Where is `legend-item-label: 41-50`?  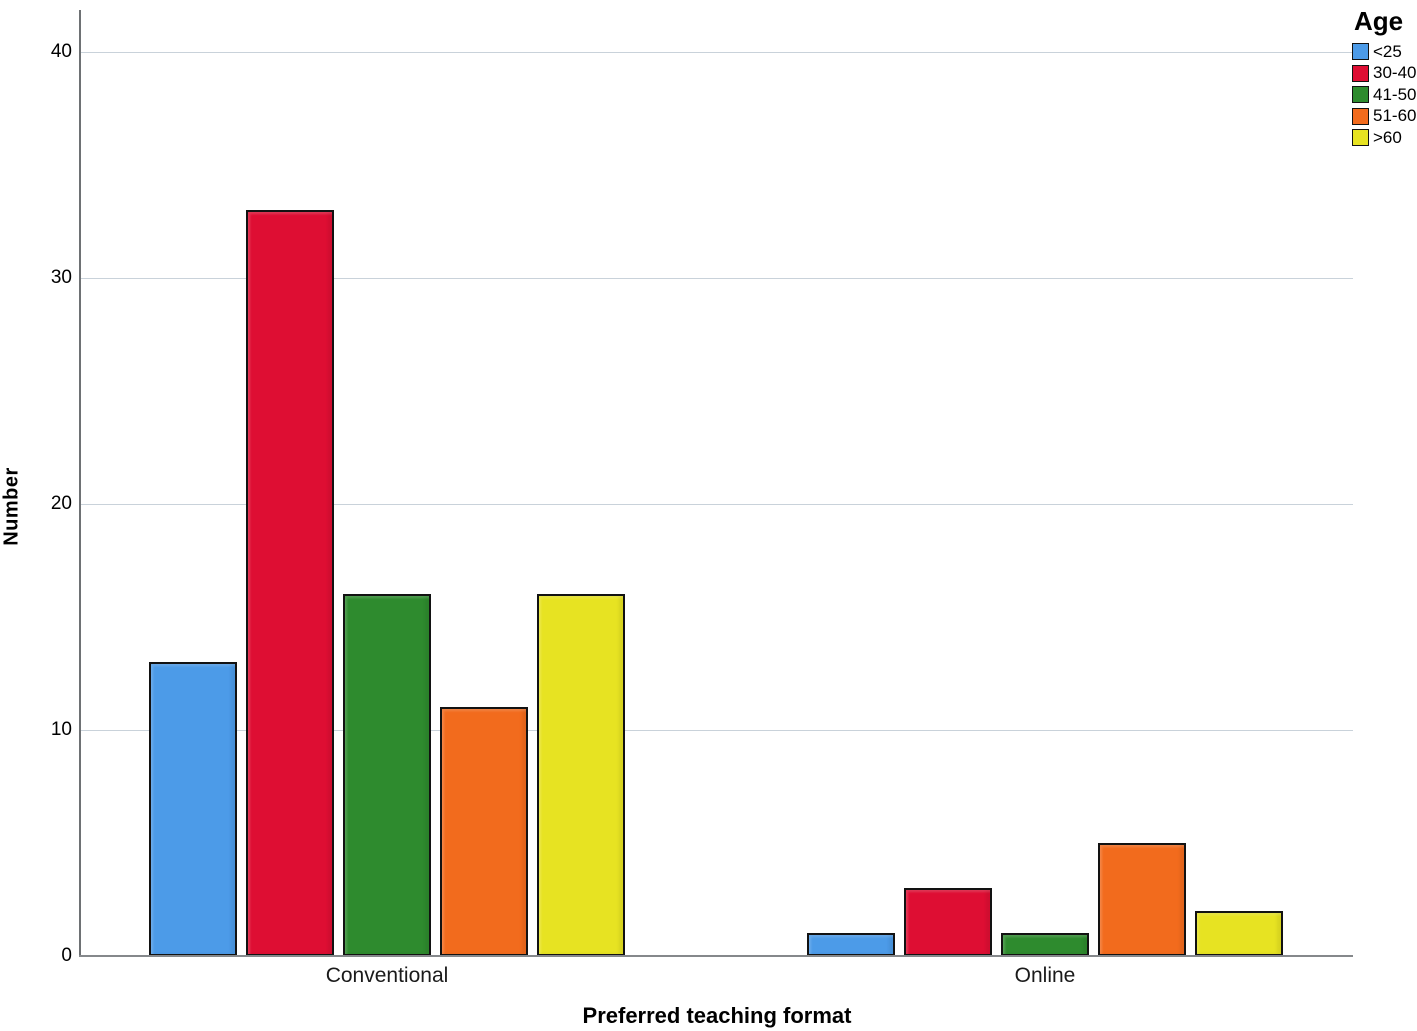 legend-item-label: 41-50 is located at coordinates (1395, 94).